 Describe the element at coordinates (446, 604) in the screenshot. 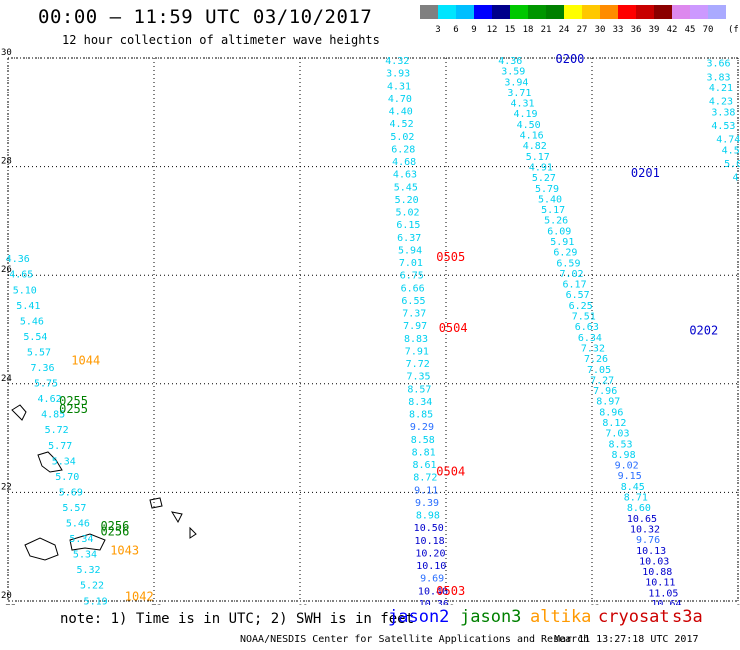

I see `x-tick-label: -66` at that location.